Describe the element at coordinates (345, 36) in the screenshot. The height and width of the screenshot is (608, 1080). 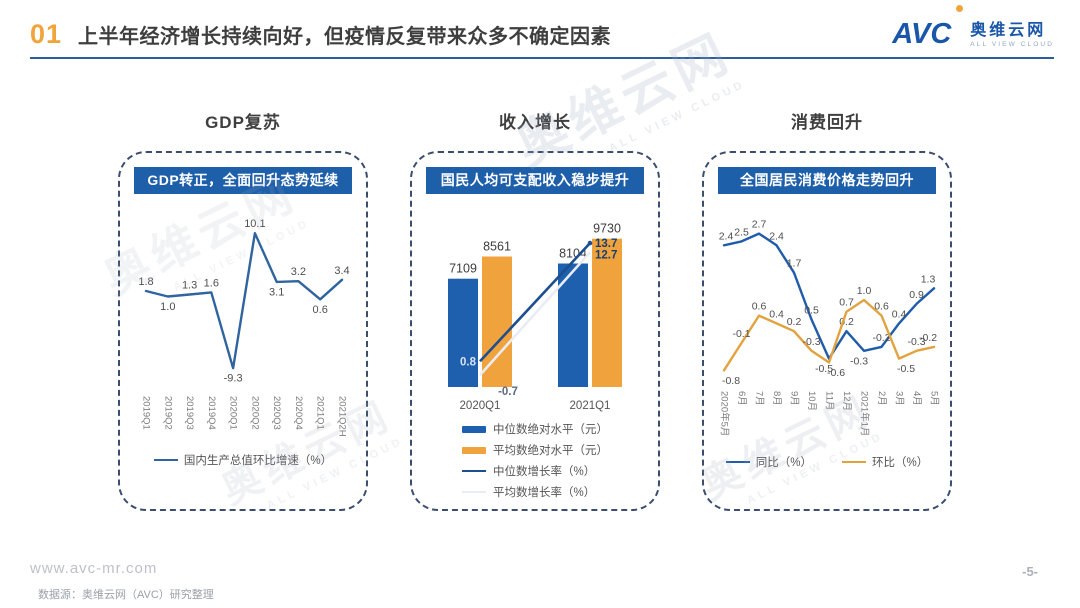
I see `page-title: 上半年经济增长持续向好，但疫情反复带来众多不确定因素` at that location.